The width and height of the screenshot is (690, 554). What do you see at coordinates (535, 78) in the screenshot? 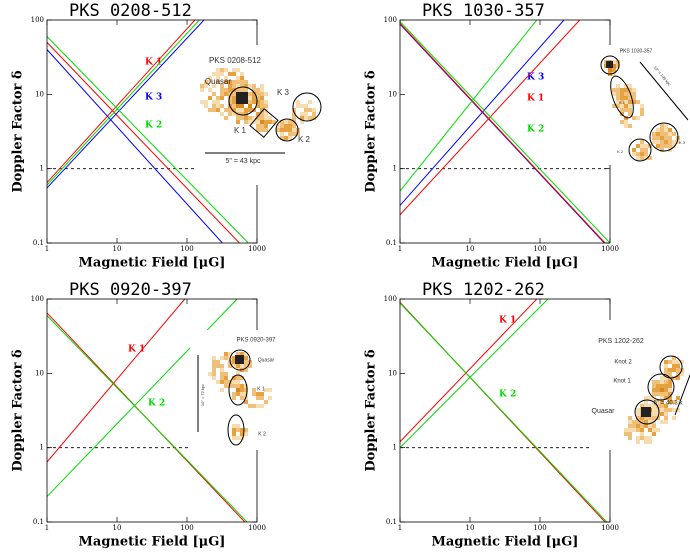
I see `series-label: K 3` at bounding box center [535, 78].